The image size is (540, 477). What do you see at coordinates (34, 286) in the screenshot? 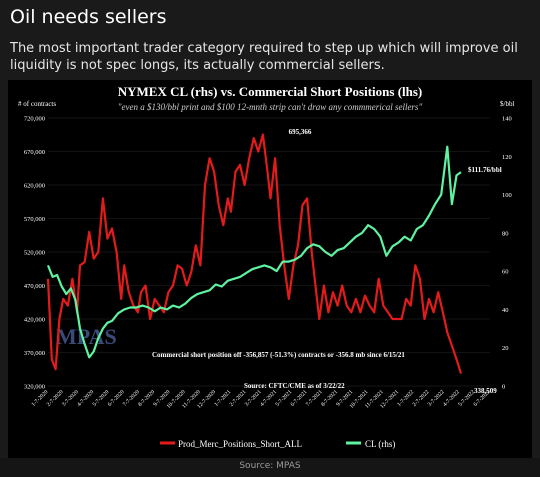
I see `y-tick-left: 470,000` at bounding box center [34, 286].